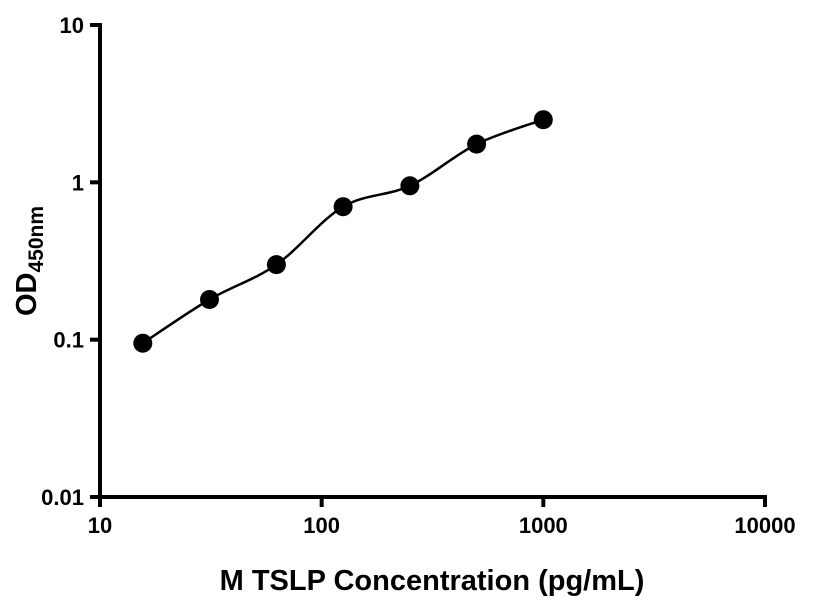  Describe the element at coordinates (68, 340) in the screenshot. I see `y-tick-label: 0.1` at that location.